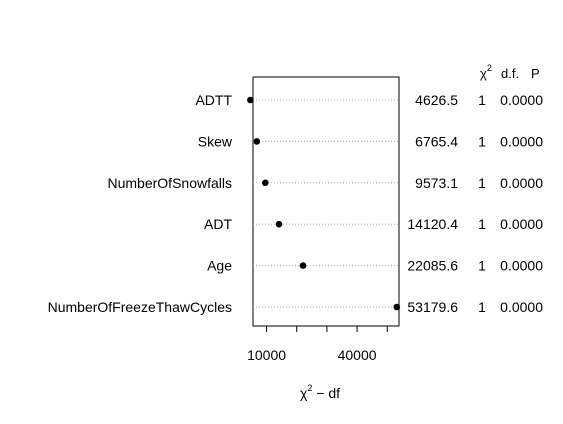 The width and height of the screenshot is (563, 424). I want to click on table-header-p: P, so click(535, 73).